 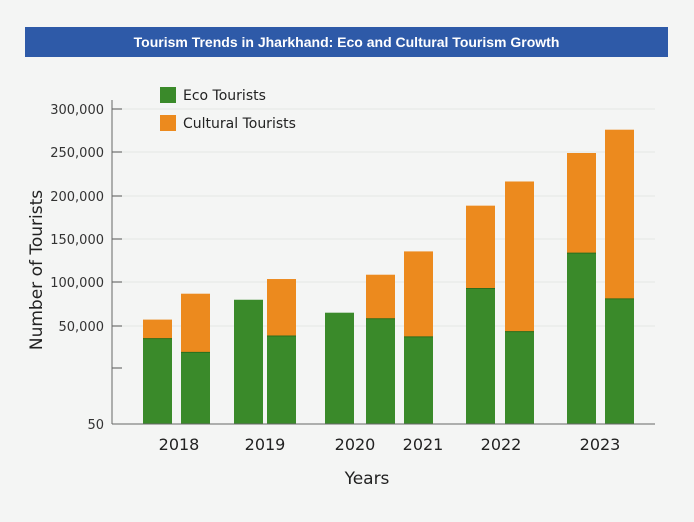 What do you see at coordinates (501, 444) in the screenshot?
I see `x-tick-label: 2022` at bounding box center [501, 444].